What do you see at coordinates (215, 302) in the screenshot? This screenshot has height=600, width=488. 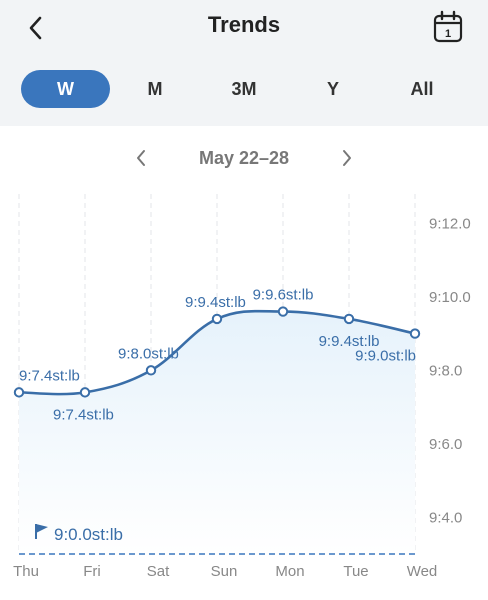 I see `data-label-sun: 9:9.4st:lb` at bounding box center [215, 302].